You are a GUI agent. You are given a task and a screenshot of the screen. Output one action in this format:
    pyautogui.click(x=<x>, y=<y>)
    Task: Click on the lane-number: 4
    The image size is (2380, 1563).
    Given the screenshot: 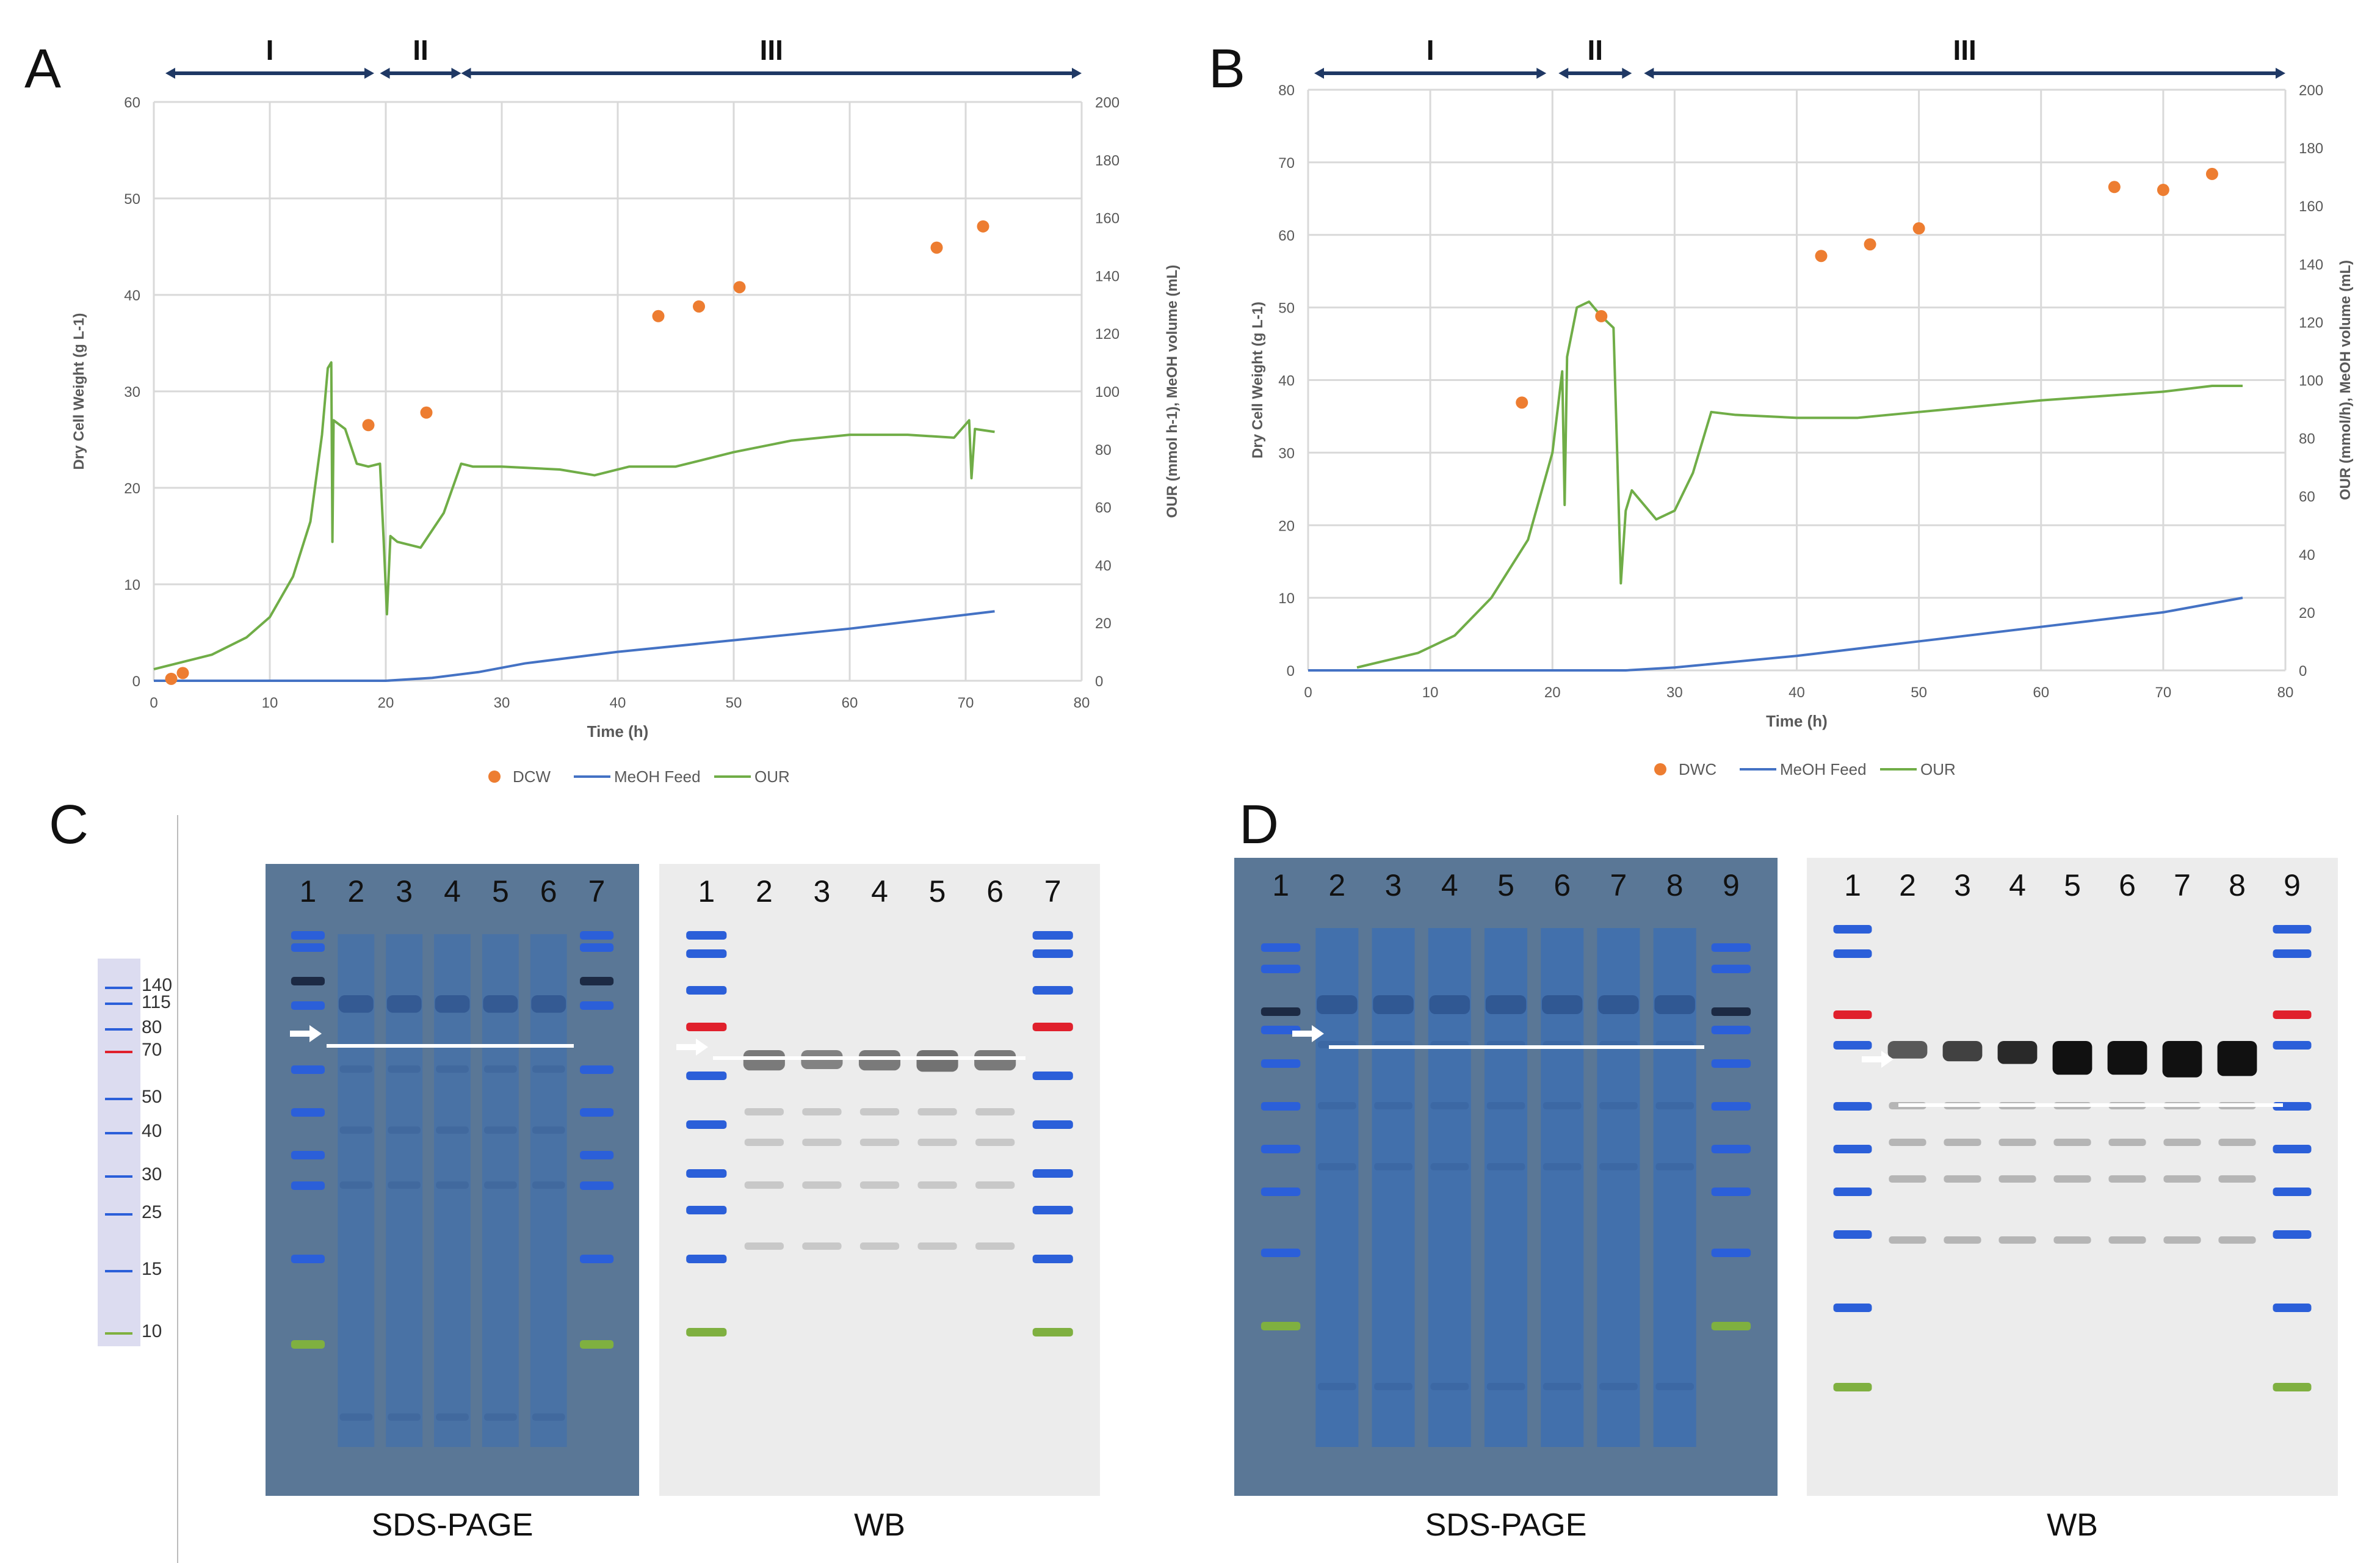 What is the action you would take?
    pyautogui.click(x=2017, y=885)
    